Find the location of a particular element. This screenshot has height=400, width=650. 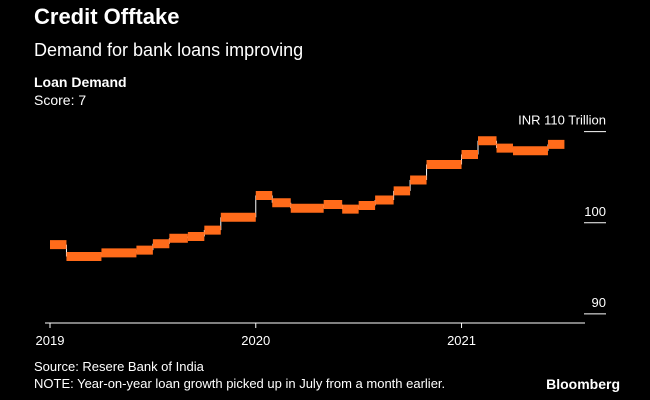

chart-subtitle: Demand for bank loans improving is located at coordinates (169, 50).